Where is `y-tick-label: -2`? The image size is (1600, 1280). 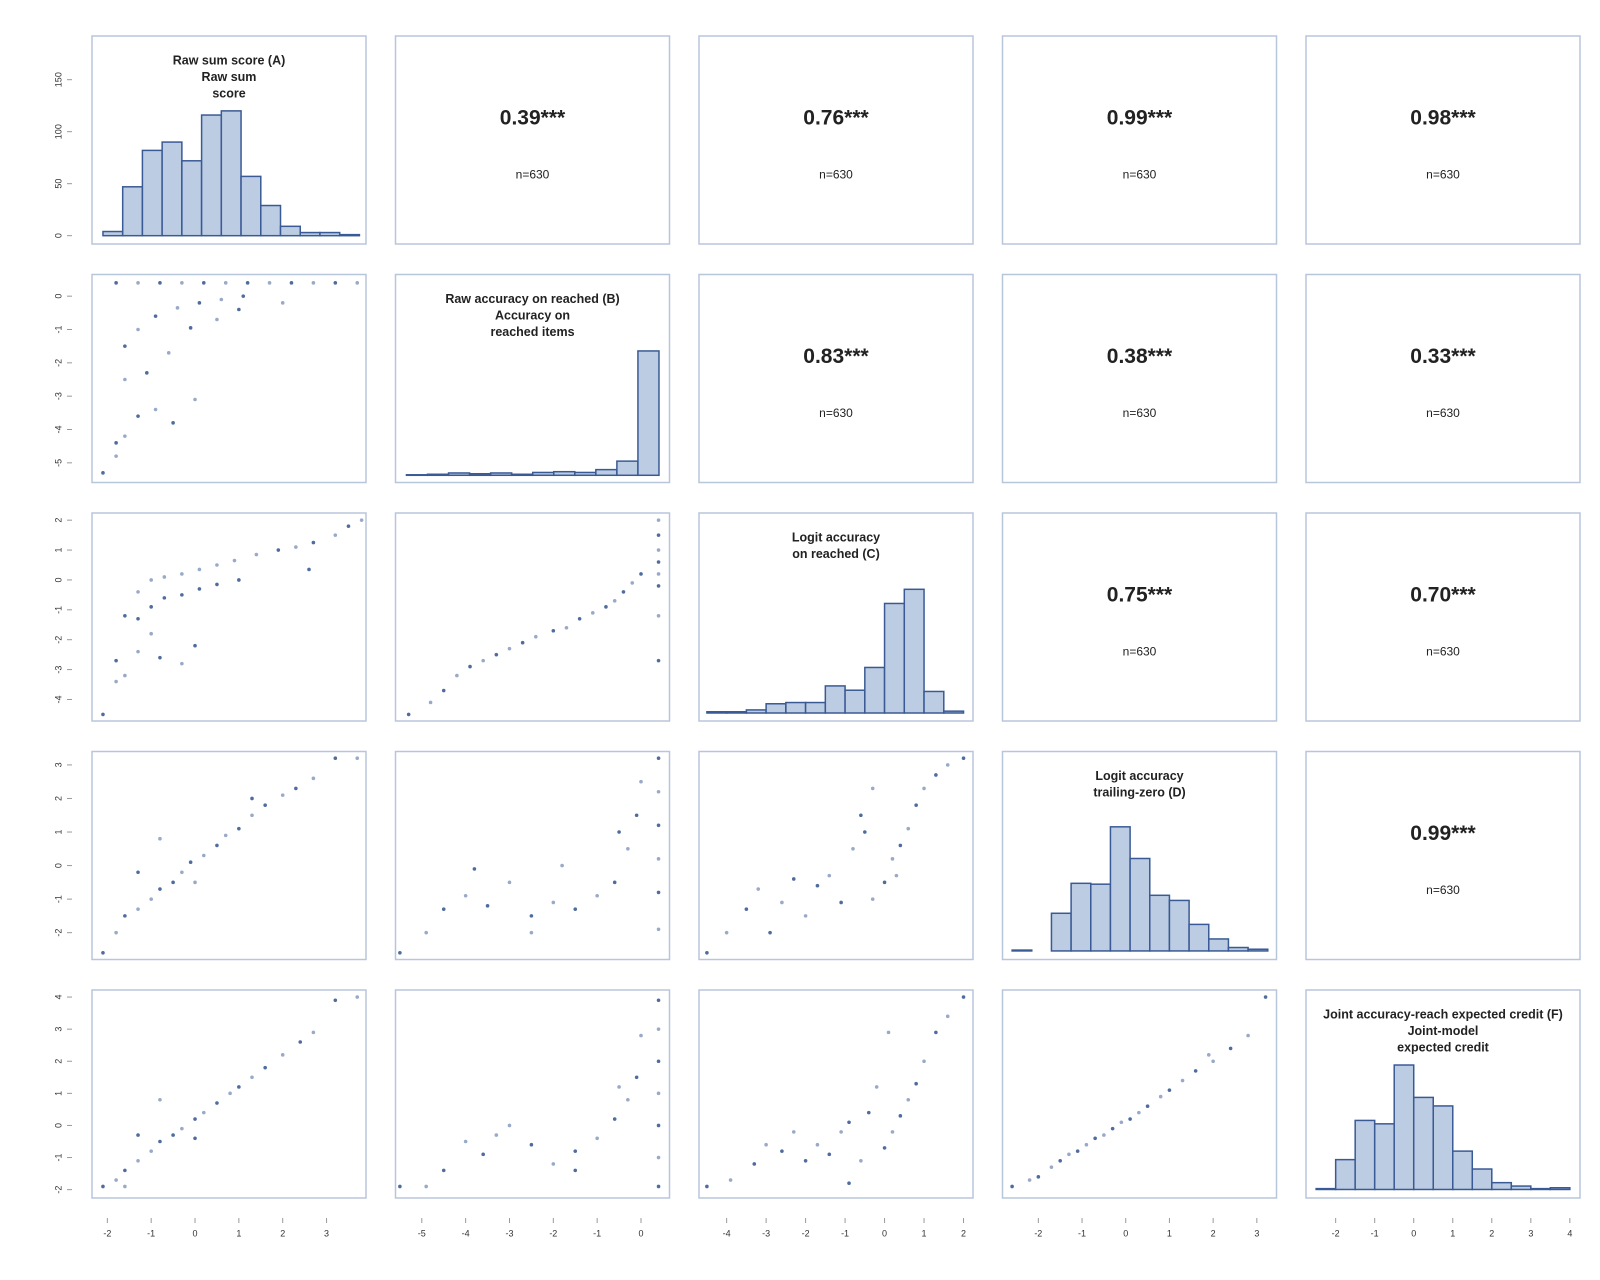
y-tick-label: -2 is located at coordinates (58, 640).